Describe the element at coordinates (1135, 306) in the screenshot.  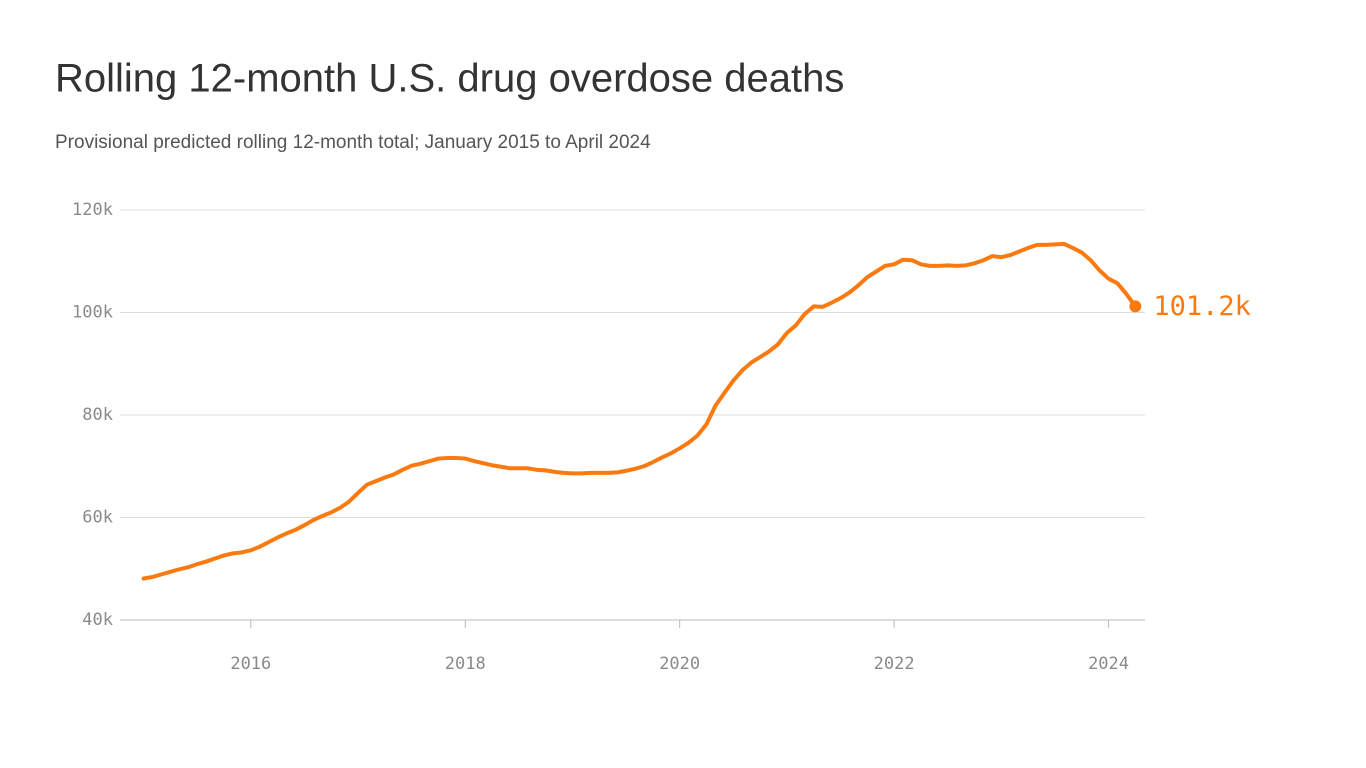
I see `end-dot` at that location.